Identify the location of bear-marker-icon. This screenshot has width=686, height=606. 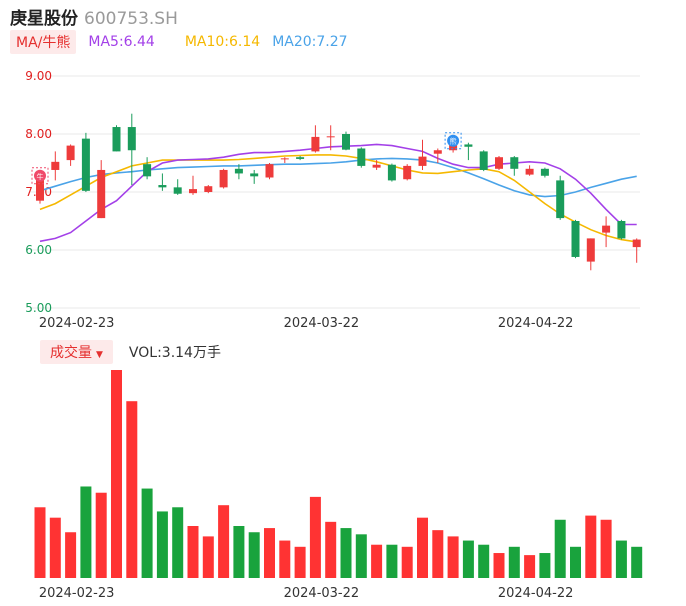
(453, 140).